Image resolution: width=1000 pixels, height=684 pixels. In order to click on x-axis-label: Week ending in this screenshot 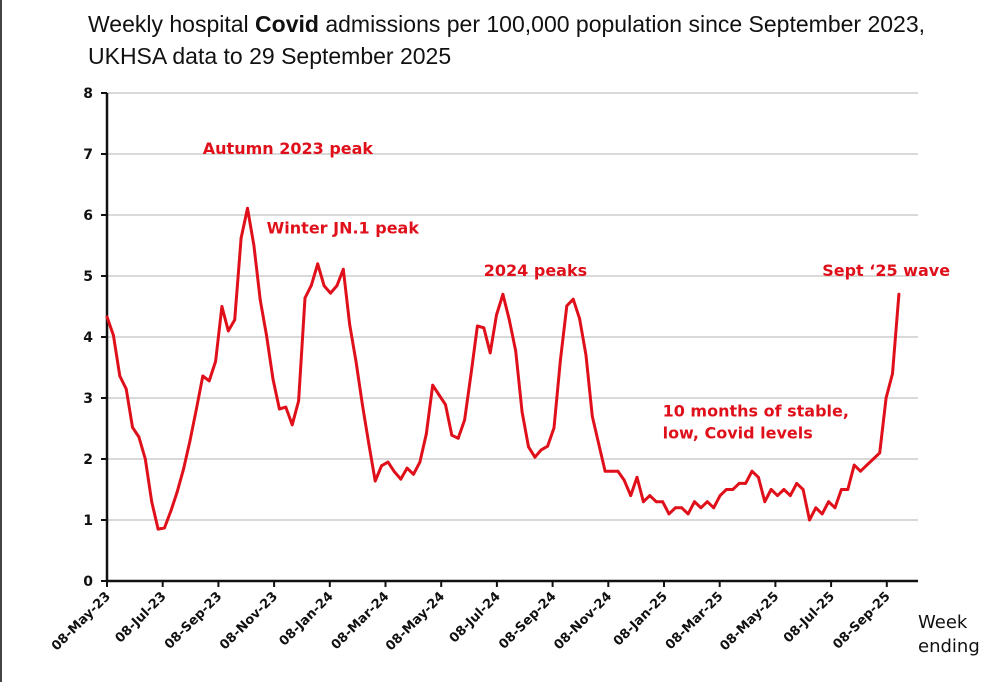, I will do `click(949, 634)`.